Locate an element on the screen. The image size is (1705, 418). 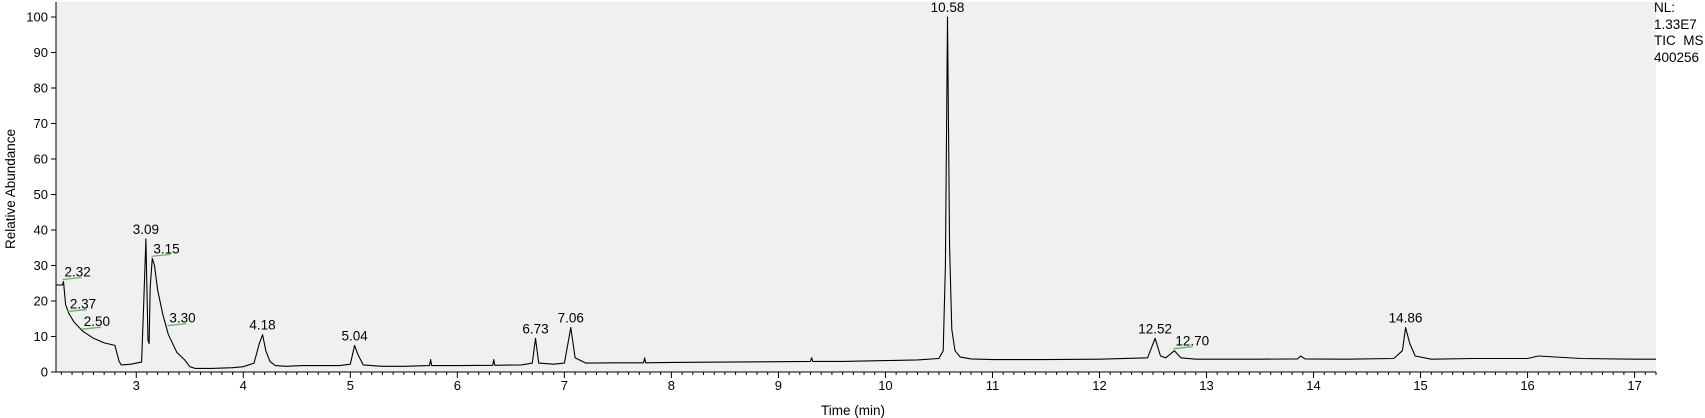
y-tick-label-90: 90 is located at coordinates (41, 52).